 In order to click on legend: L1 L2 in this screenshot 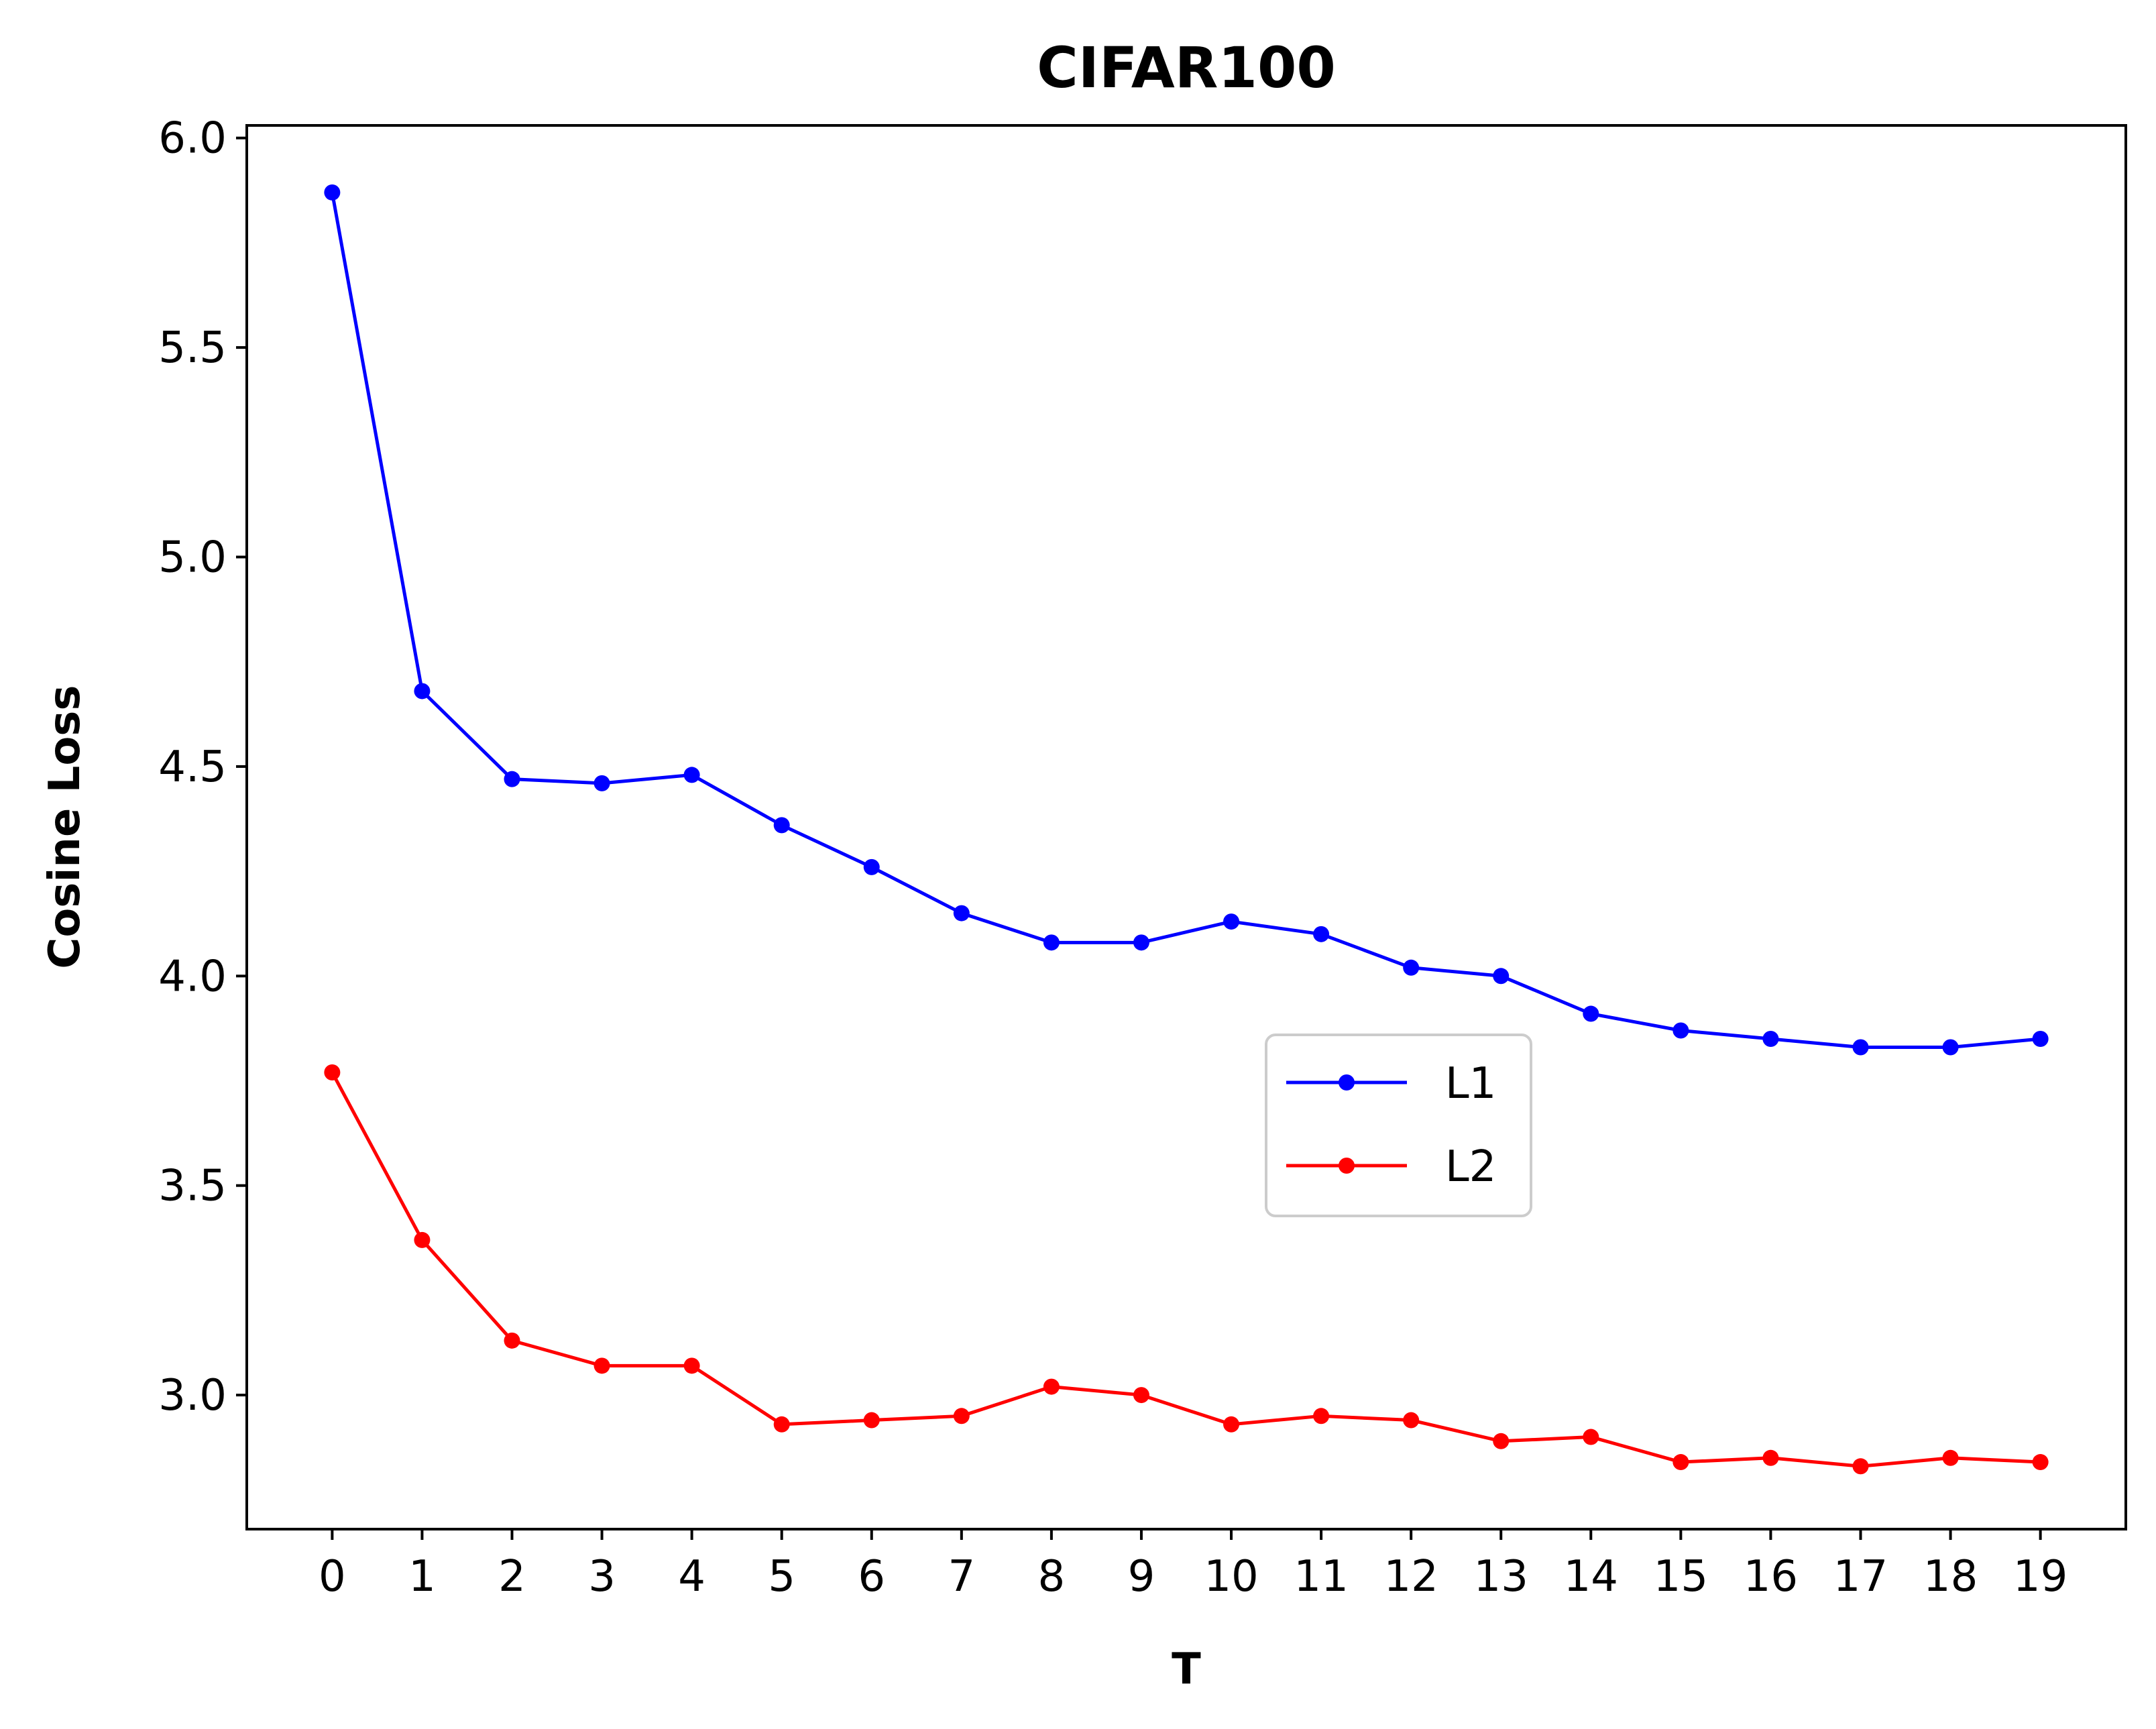, I will do `click(1398, 1125)`.